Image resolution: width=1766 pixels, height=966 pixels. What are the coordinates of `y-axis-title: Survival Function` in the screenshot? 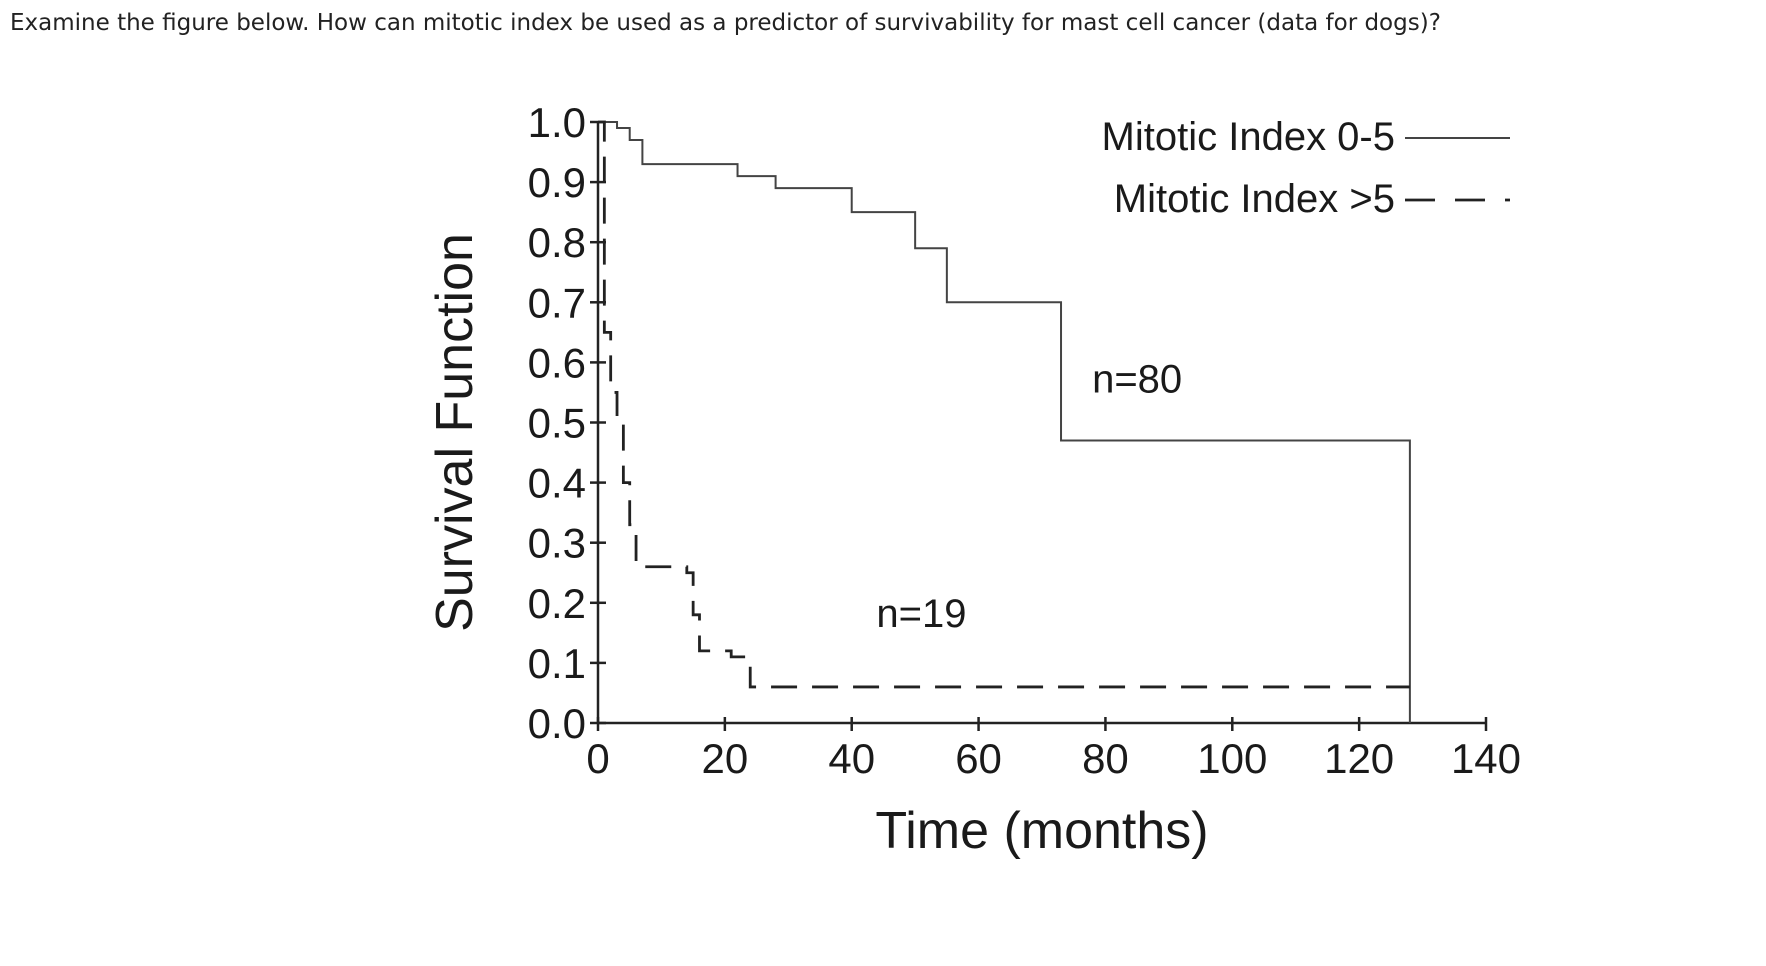 It's located at (455, 432).